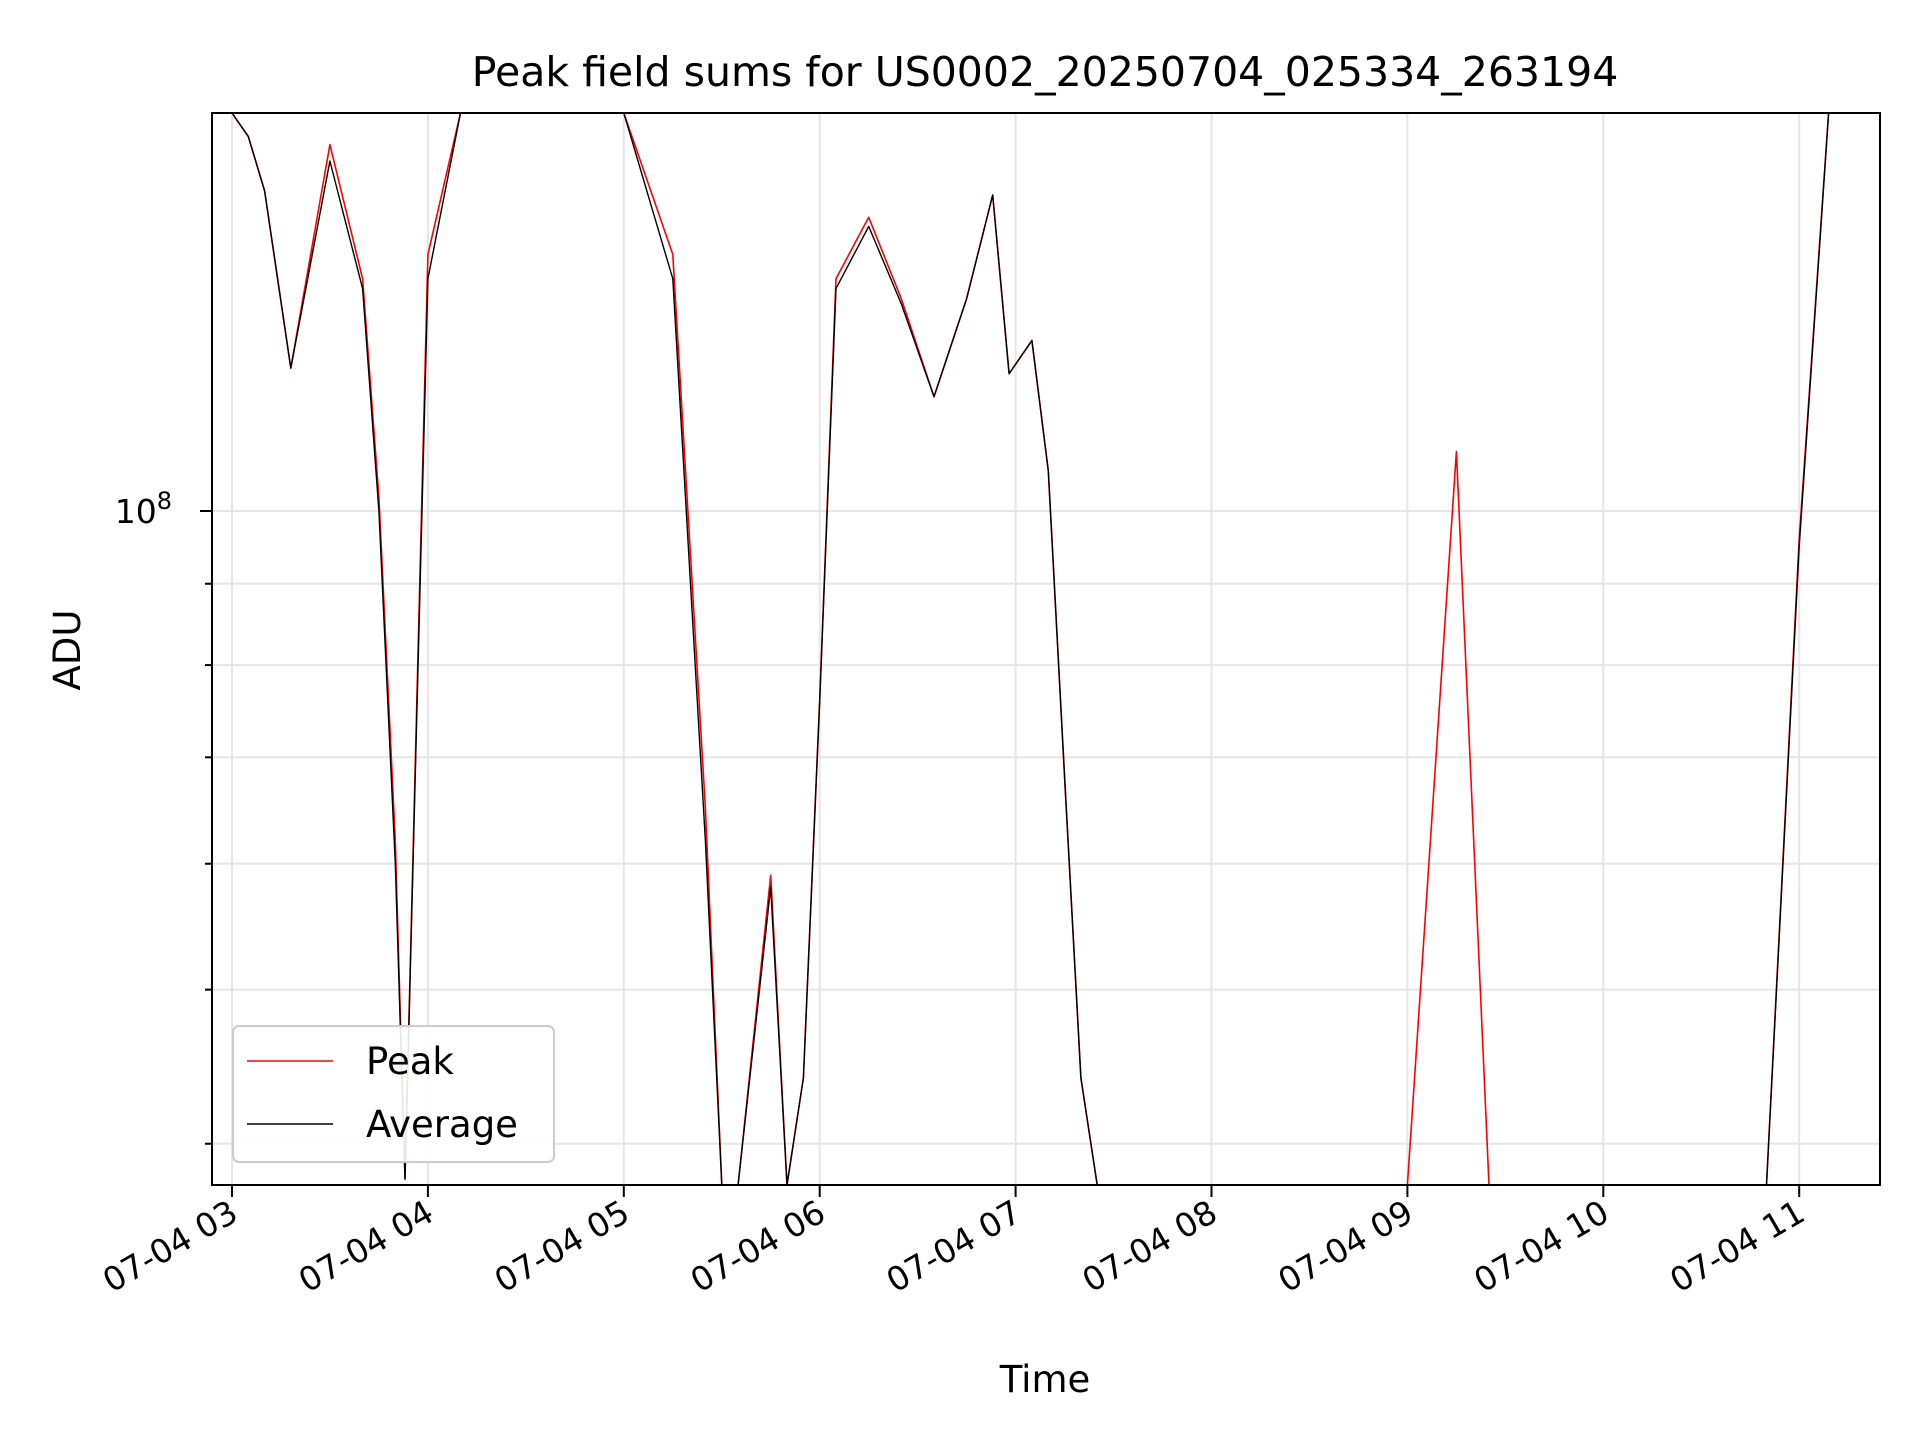 This screenshot has width=1920, height=1440. What do you see at coordinates (410, 1061) in the screenshot?
I see `legend-peak-label: Peak` at bounding box center [410, 1061].